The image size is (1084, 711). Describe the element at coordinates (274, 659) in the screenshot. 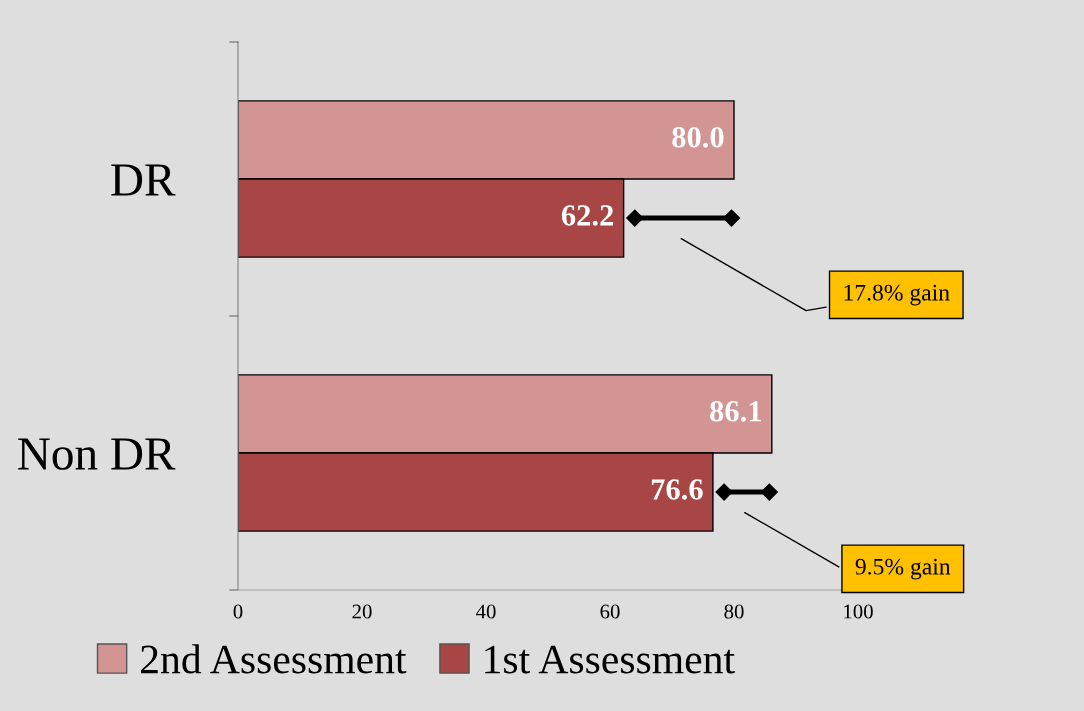

I see `legend-label: 2nd Assessment` at that location.